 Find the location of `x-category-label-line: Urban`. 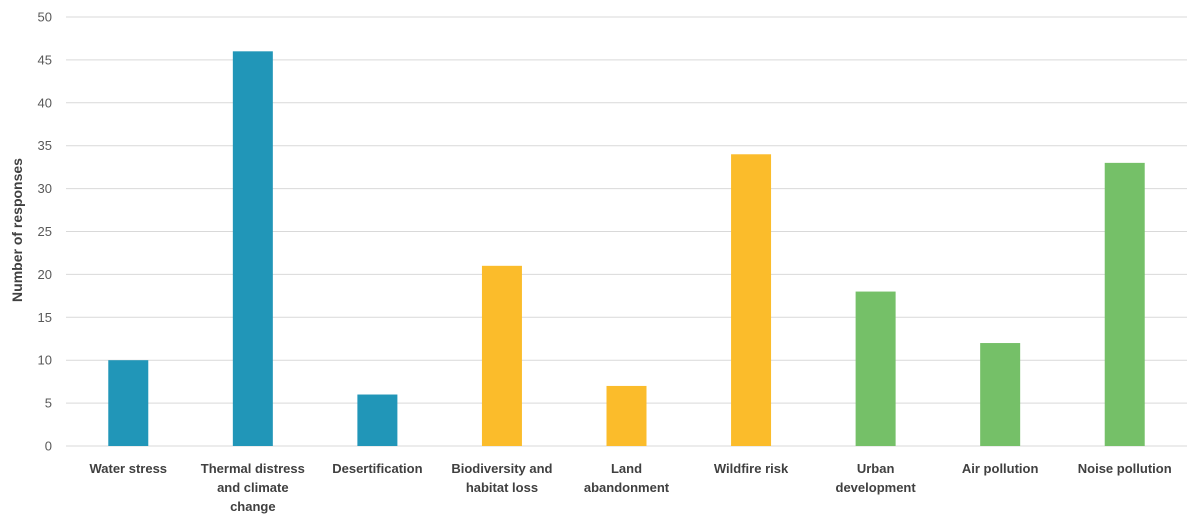

x-category-label-line: Urban is located at coordinates (876, 468).